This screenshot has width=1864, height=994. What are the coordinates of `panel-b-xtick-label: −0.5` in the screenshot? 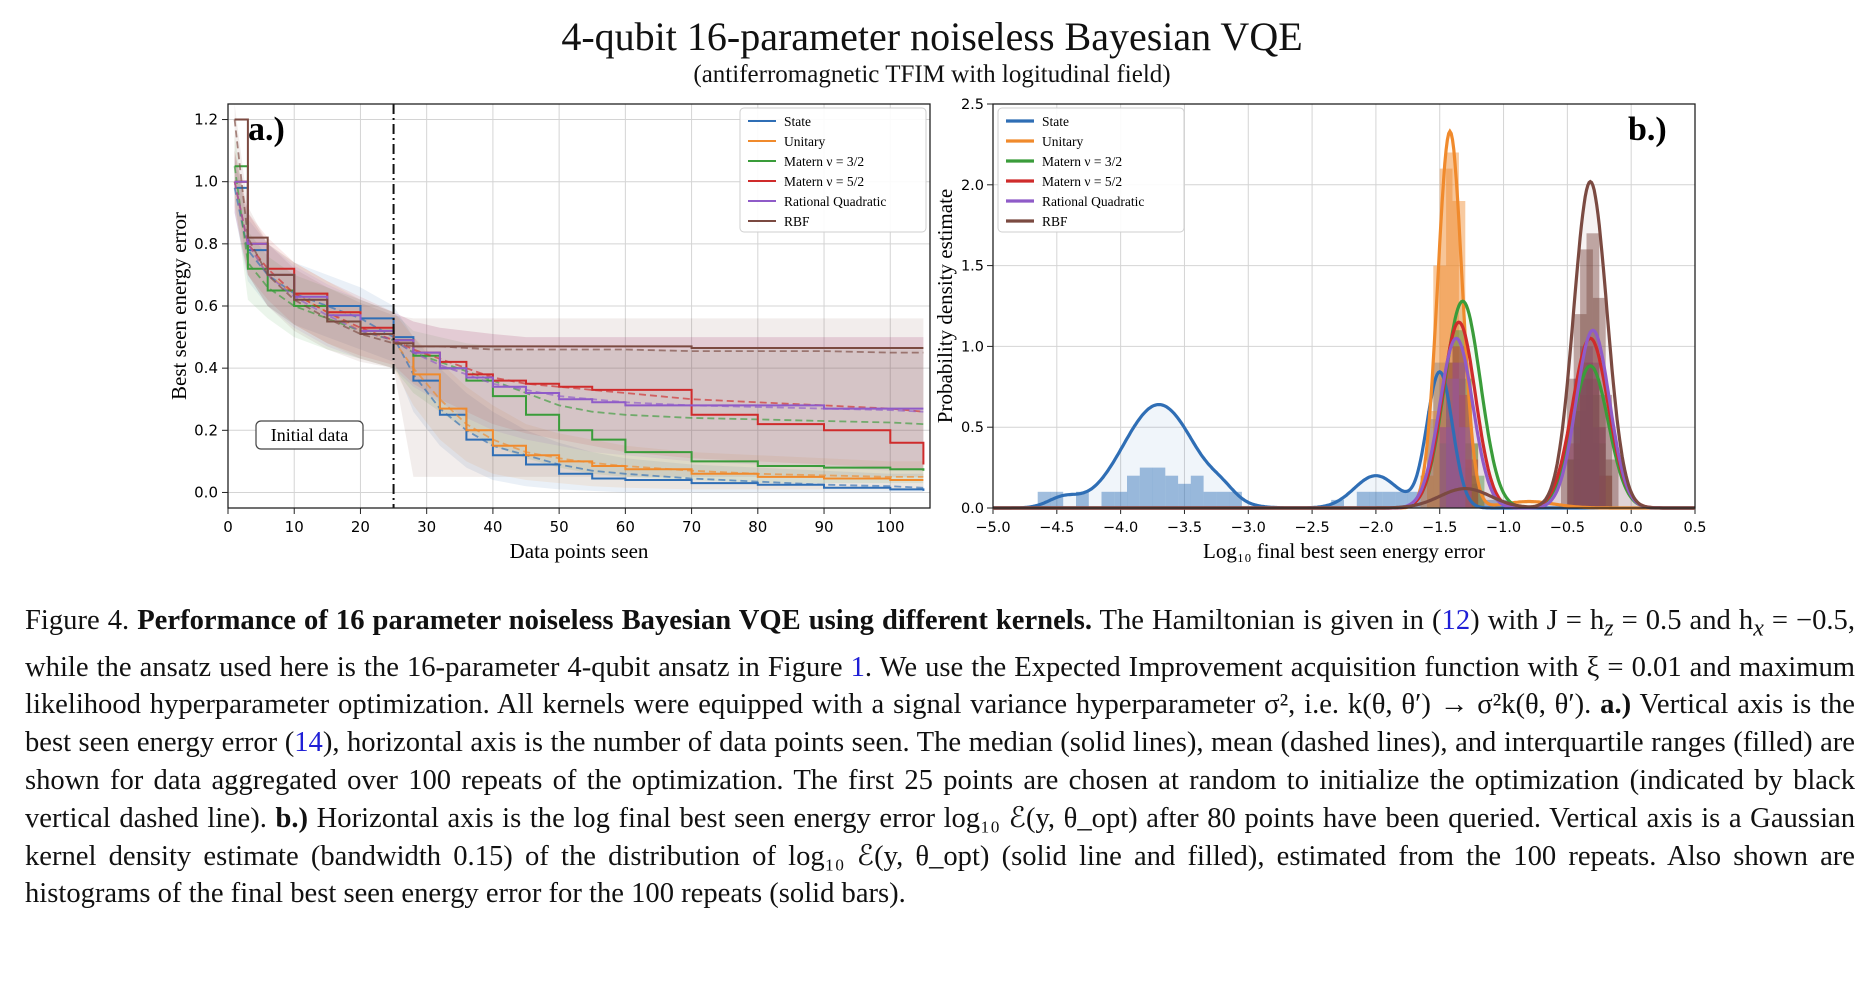 It's located at (1567, 528).